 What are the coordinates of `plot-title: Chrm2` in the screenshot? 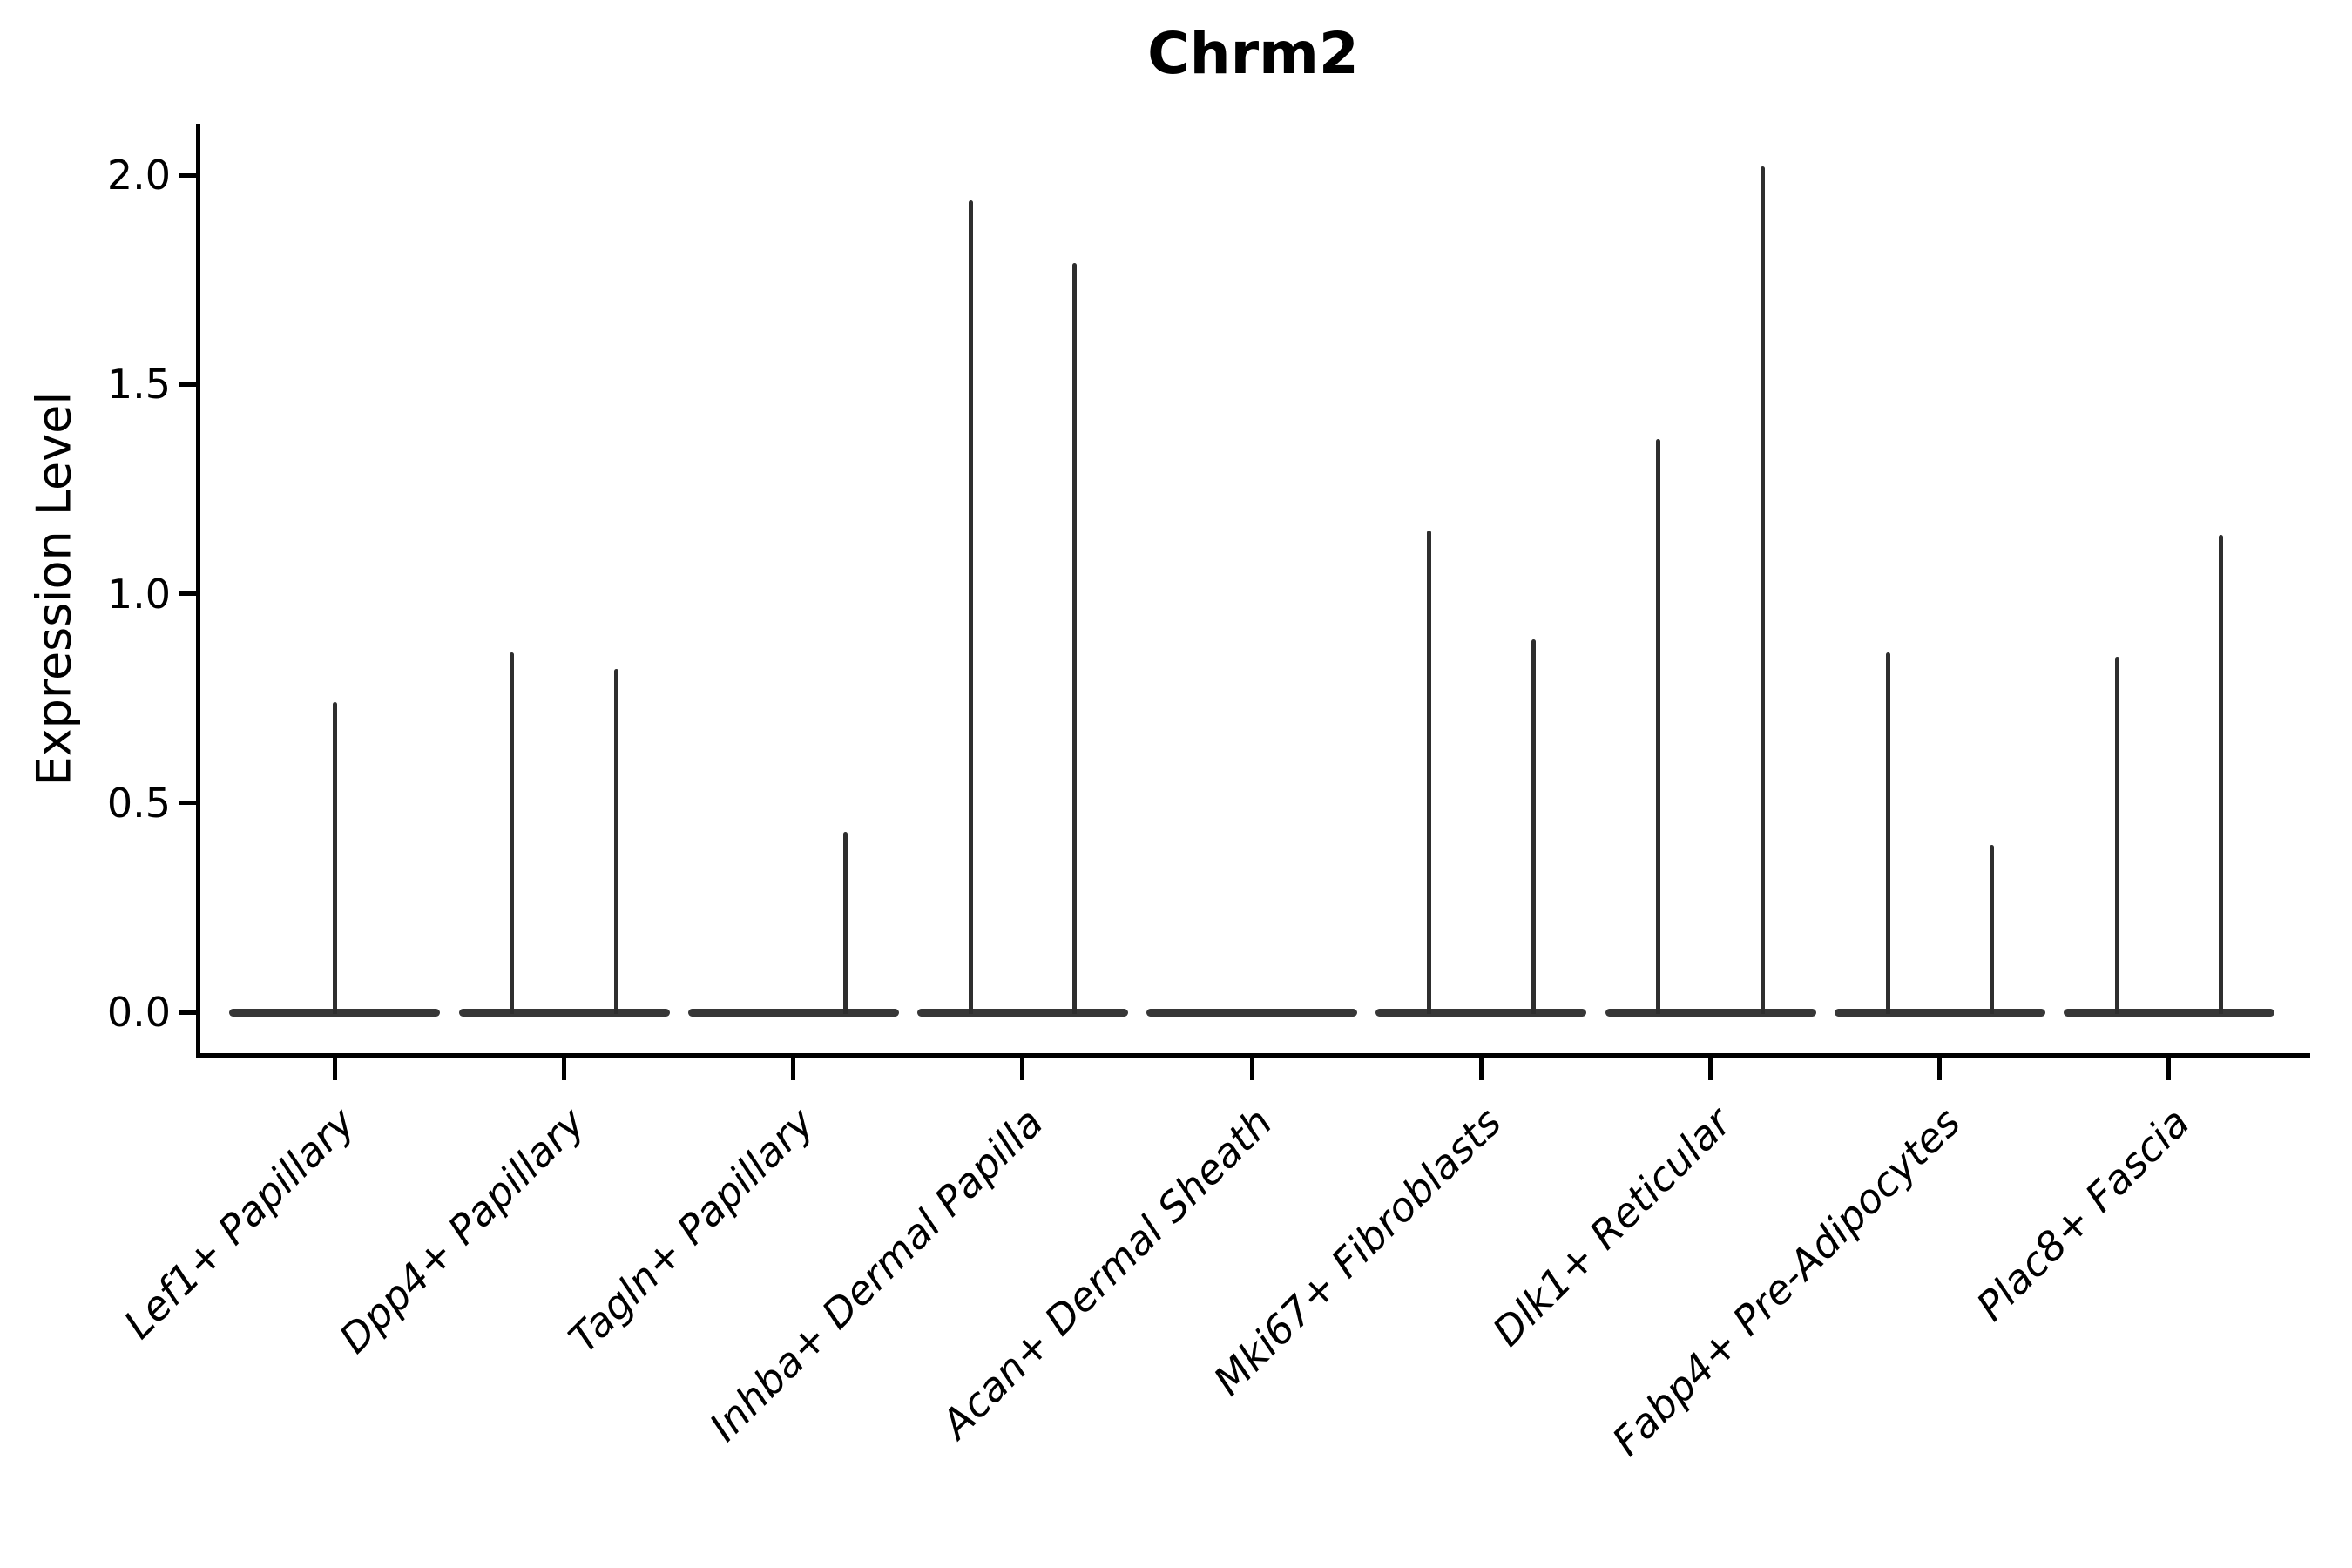 It's located at (1253, 53).